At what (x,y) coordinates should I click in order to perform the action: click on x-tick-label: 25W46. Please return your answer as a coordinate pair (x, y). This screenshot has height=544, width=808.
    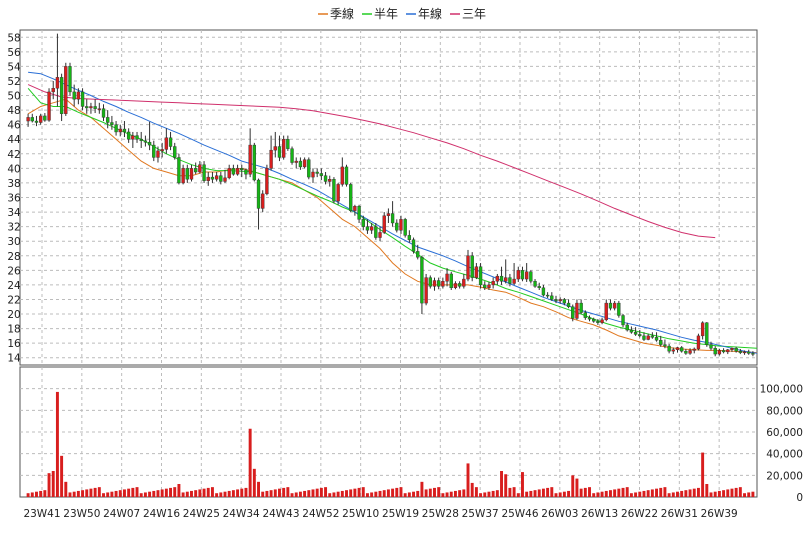
    Looking at the image, I should click on (519, 514).